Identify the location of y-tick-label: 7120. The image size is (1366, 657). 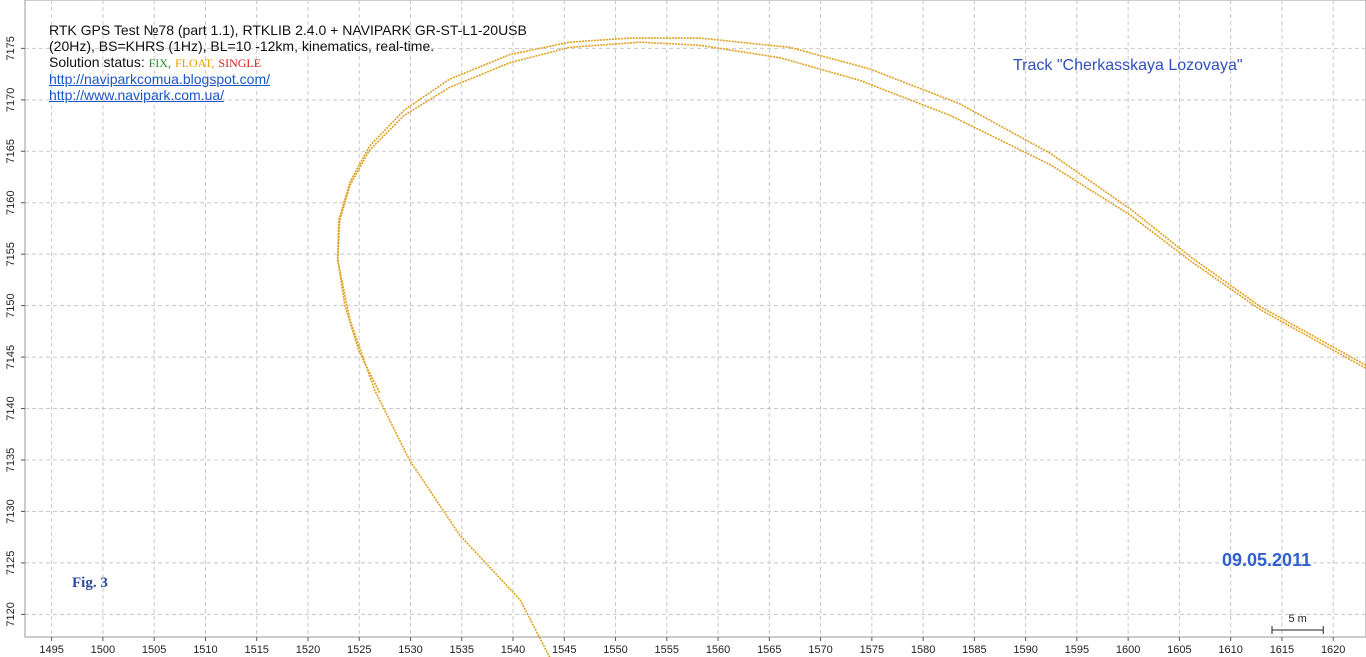
(11, 614).